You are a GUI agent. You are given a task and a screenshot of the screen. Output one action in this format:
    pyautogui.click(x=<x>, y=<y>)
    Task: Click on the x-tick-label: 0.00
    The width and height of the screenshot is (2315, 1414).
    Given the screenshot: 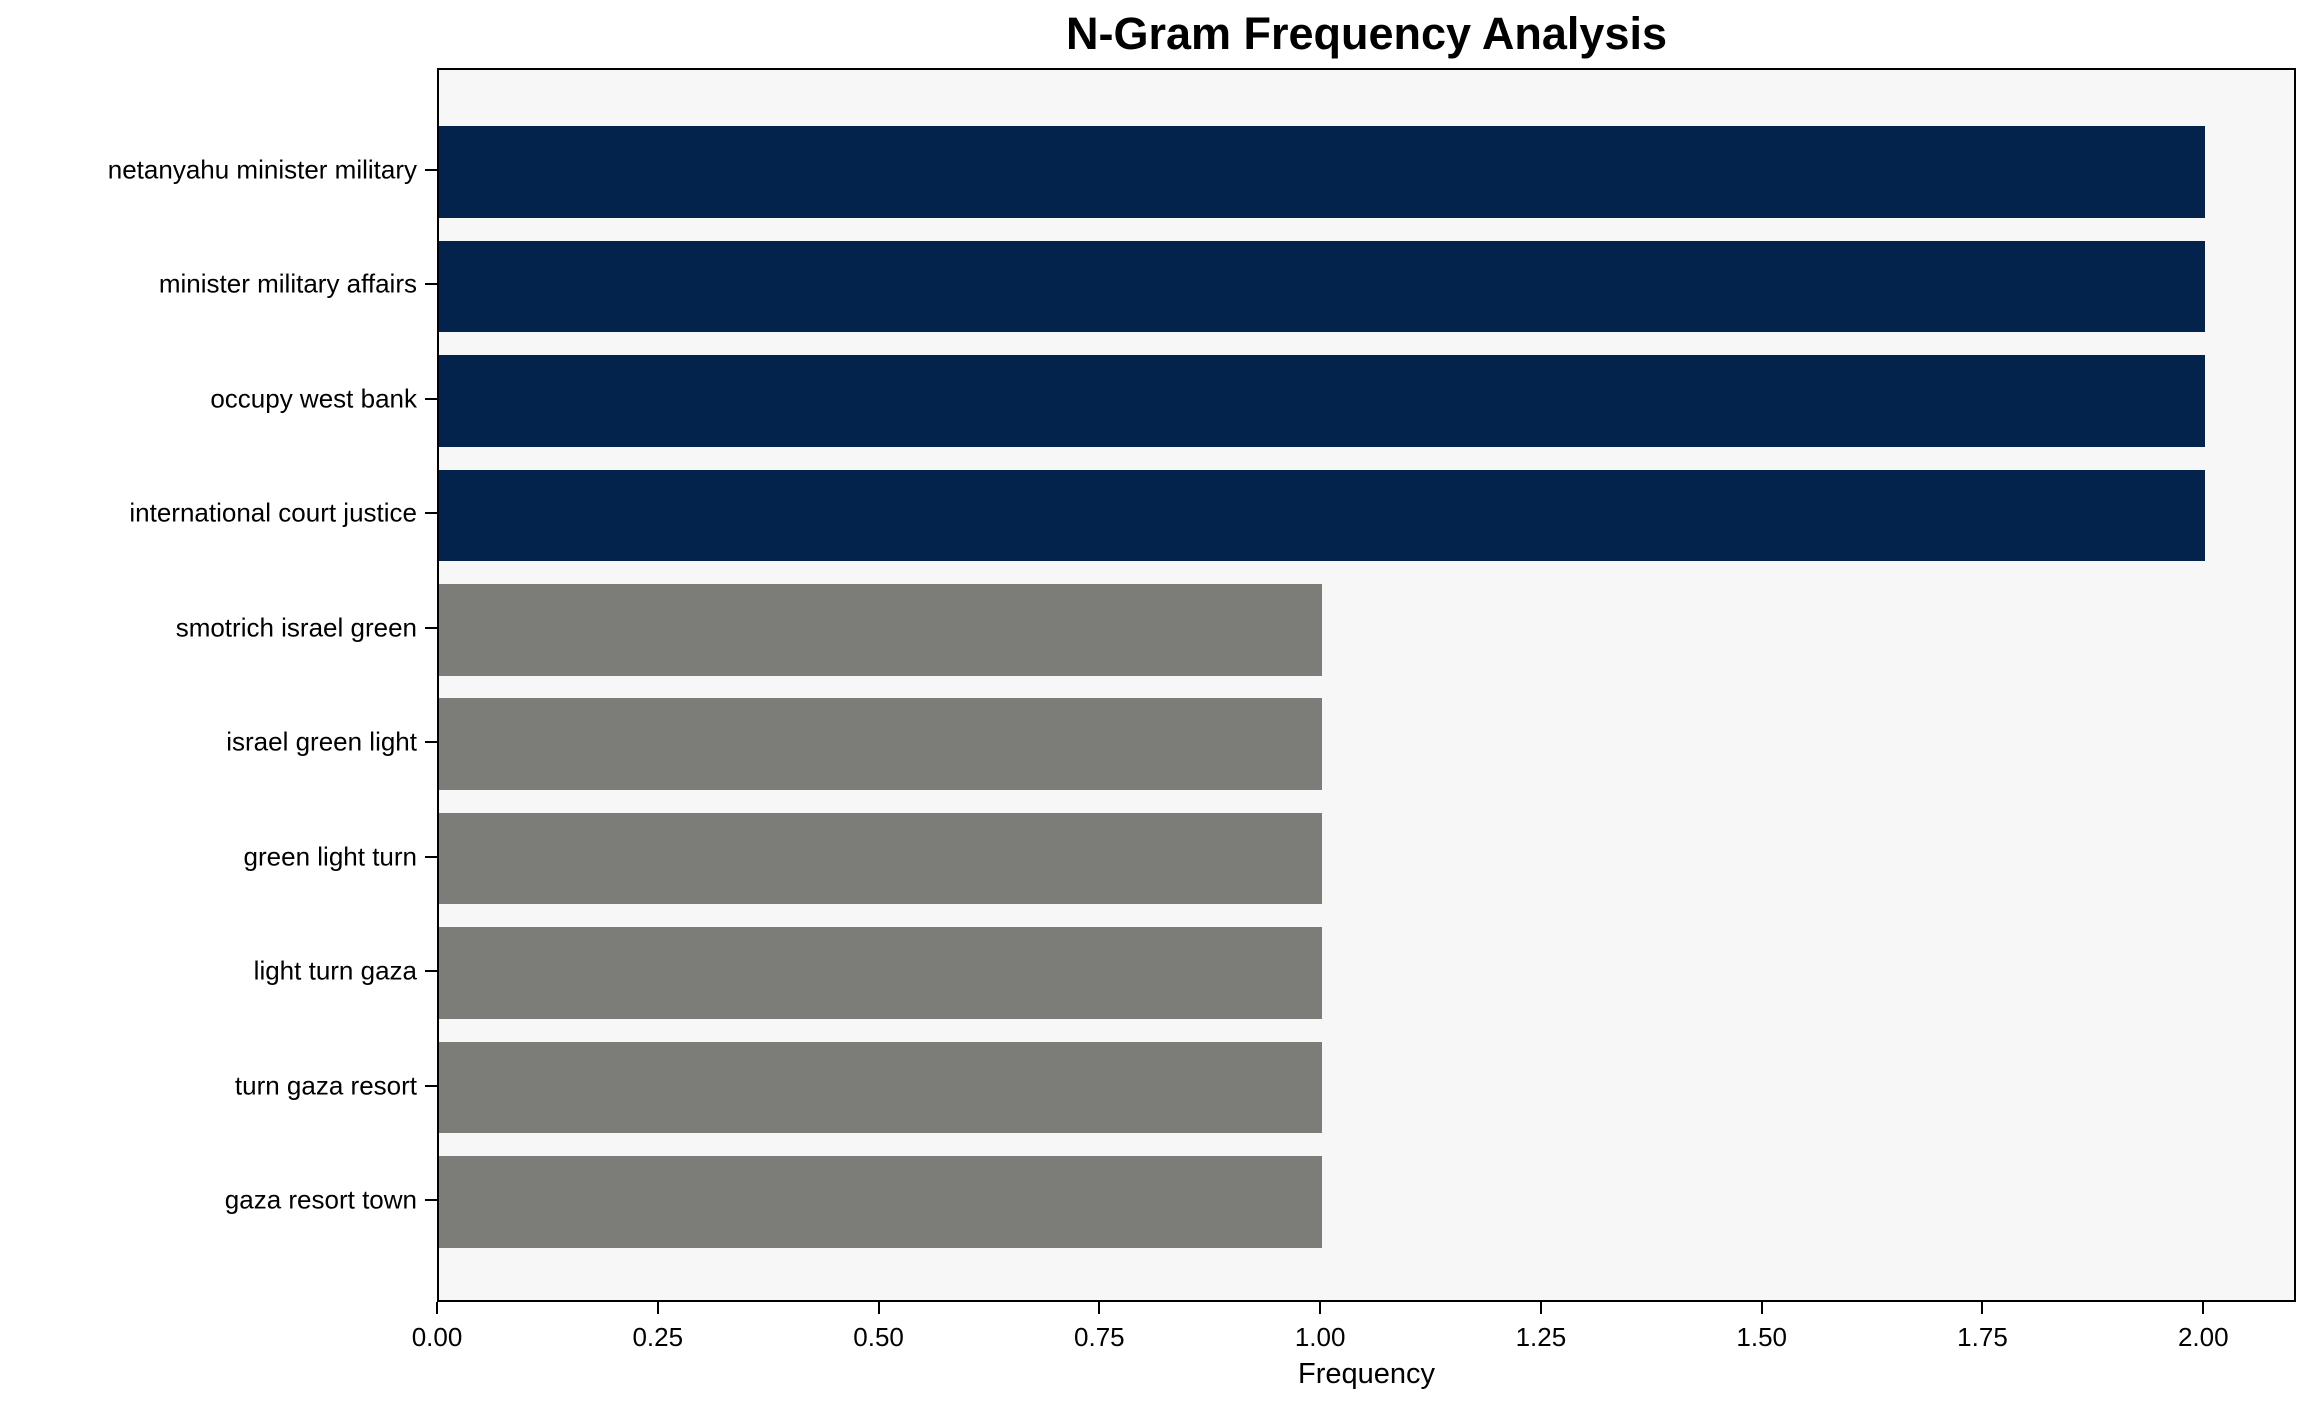 What is the action you would take?
    pyautogui.click(x=437, y=1337)
    